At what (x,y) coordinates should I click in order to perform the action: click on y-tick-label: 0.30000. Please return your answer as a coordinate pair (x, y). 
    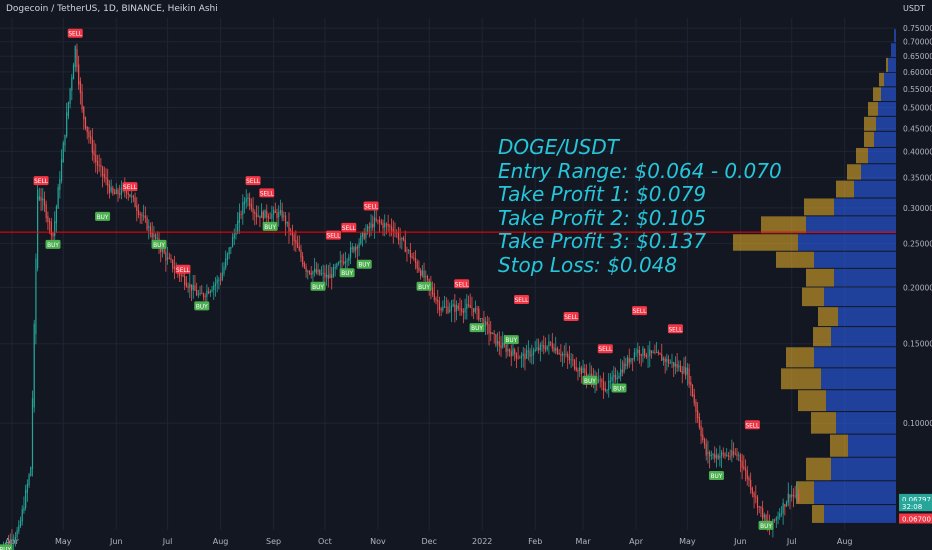
    Looking at the image, I should click on (917, 208).